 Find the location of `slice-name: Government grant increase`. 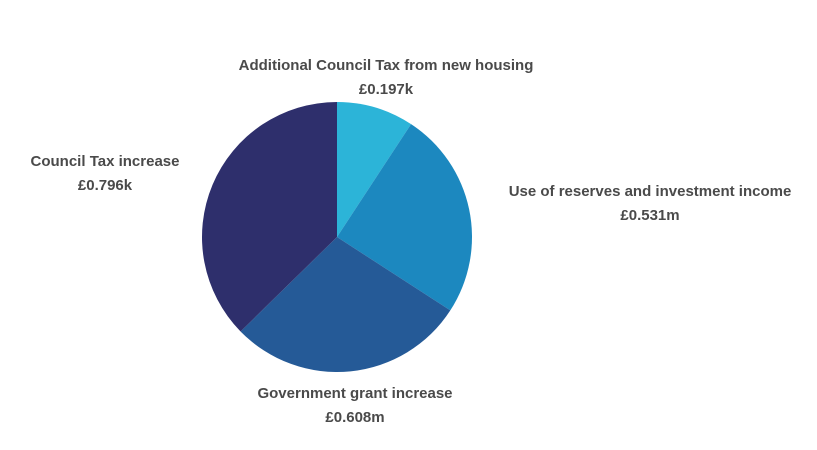

slice-name: Government grant increase is located at coordinates (355, 393).